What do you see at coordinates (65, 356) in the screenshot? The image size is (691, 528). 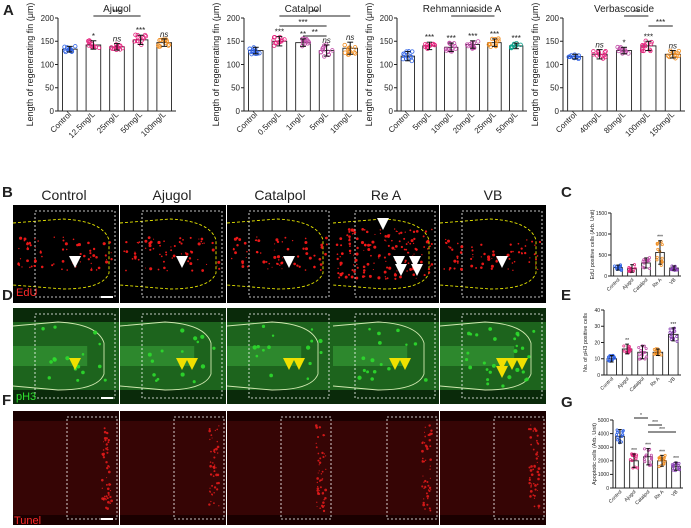 I see `micrograph-panel` at bounding box center [65, 356].